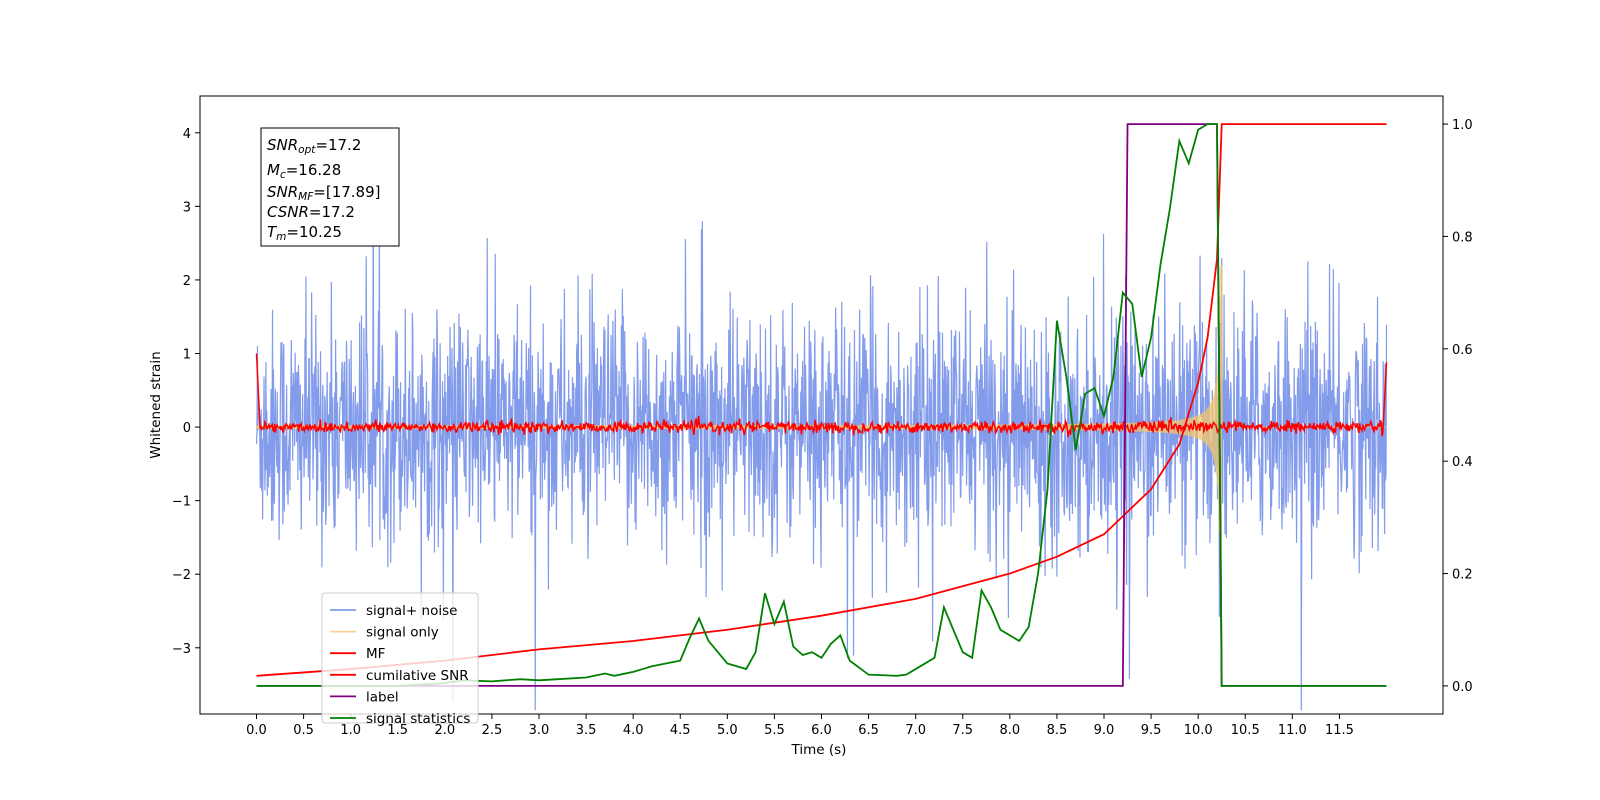 The height and width of the screenshot is (800, 1600). Describe the element at coordinates (382, 697) in the screenshot. I see `legend-label-label: label` at that location.